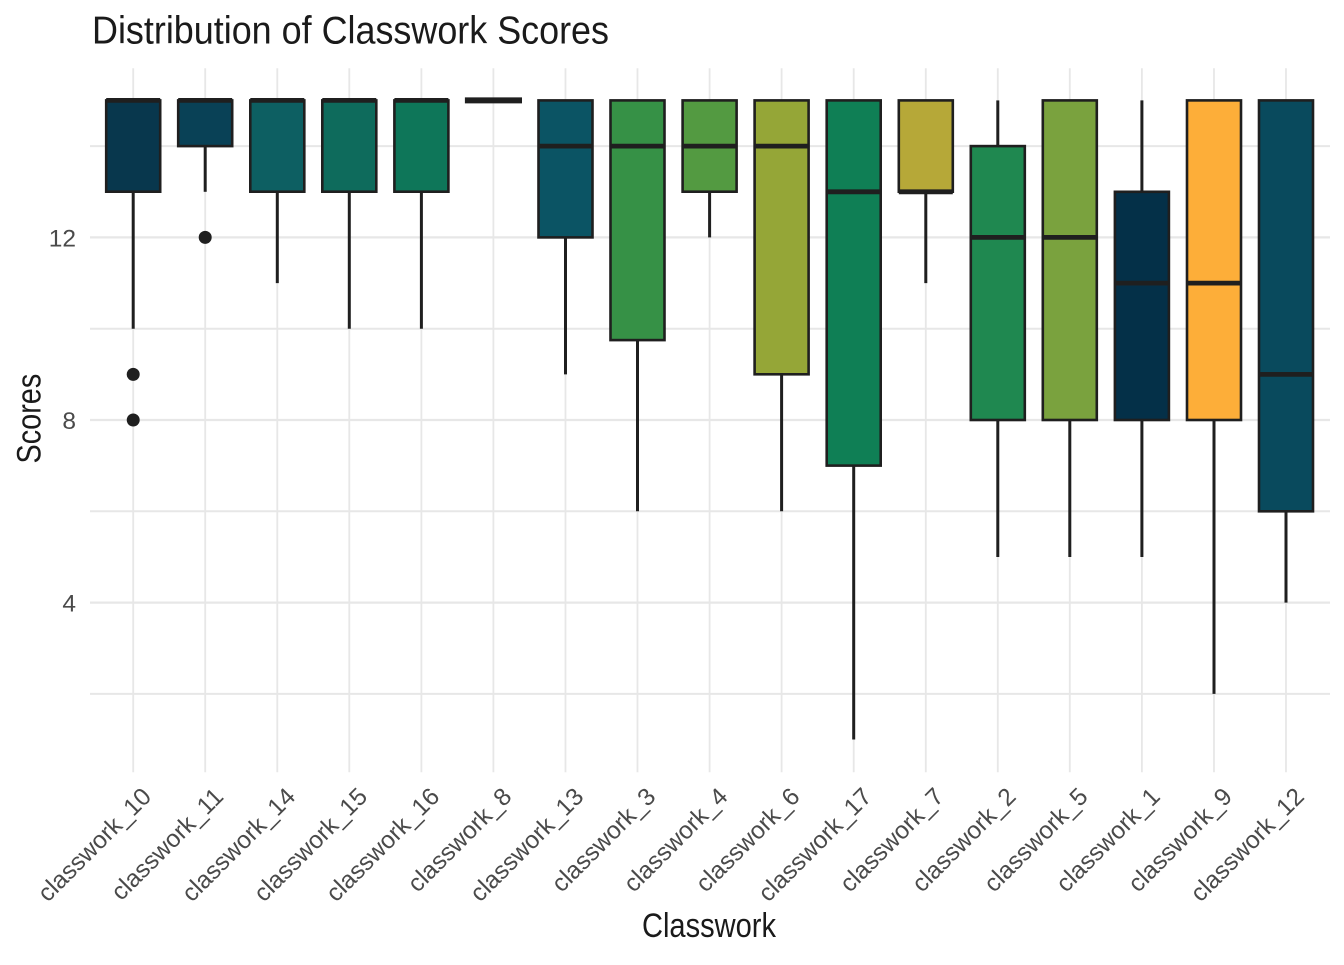 This screenshot has width=1344, height=965. What do you see at coordinates (350, 31) in the screenshot?
I see `svg-text:Distribution of Classwork Scor: Distribution of Classwork Scores` at bounding box center [350, 31].